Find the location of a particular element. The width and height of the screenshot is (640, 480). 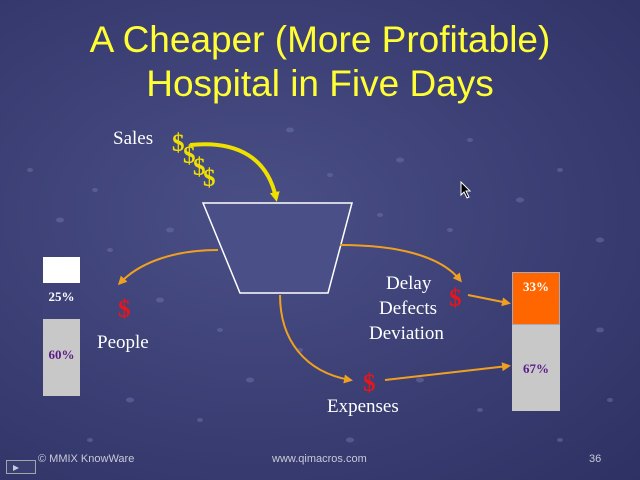

title-line-2: Hospital in Five Days is located at coordinates (320, 83).